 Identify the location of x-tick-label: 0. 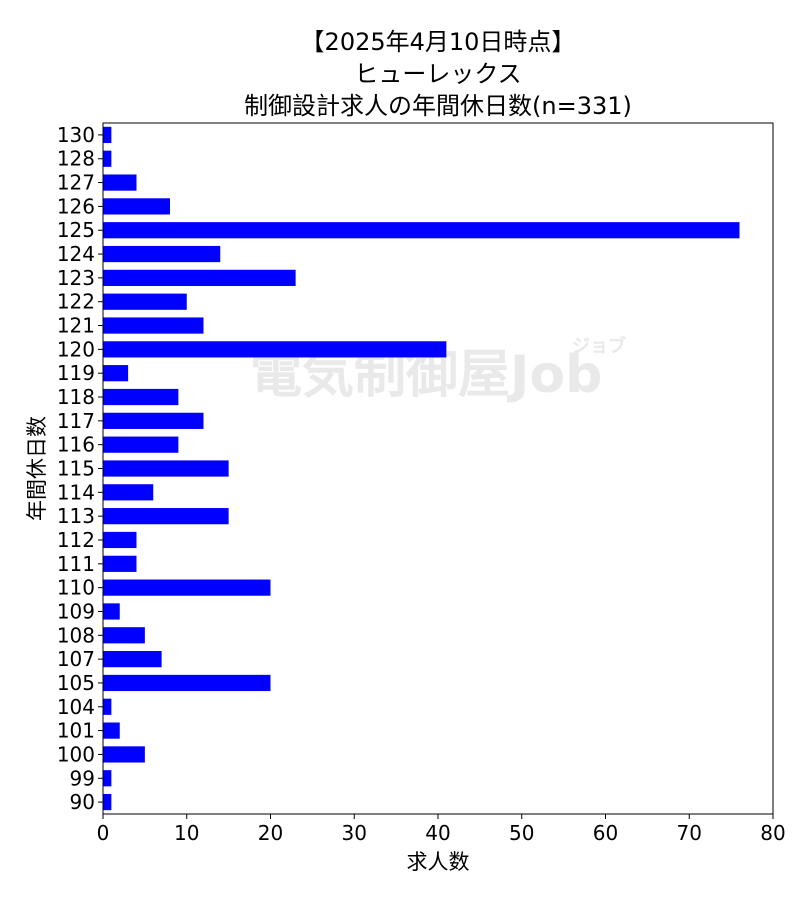
(103, 833).